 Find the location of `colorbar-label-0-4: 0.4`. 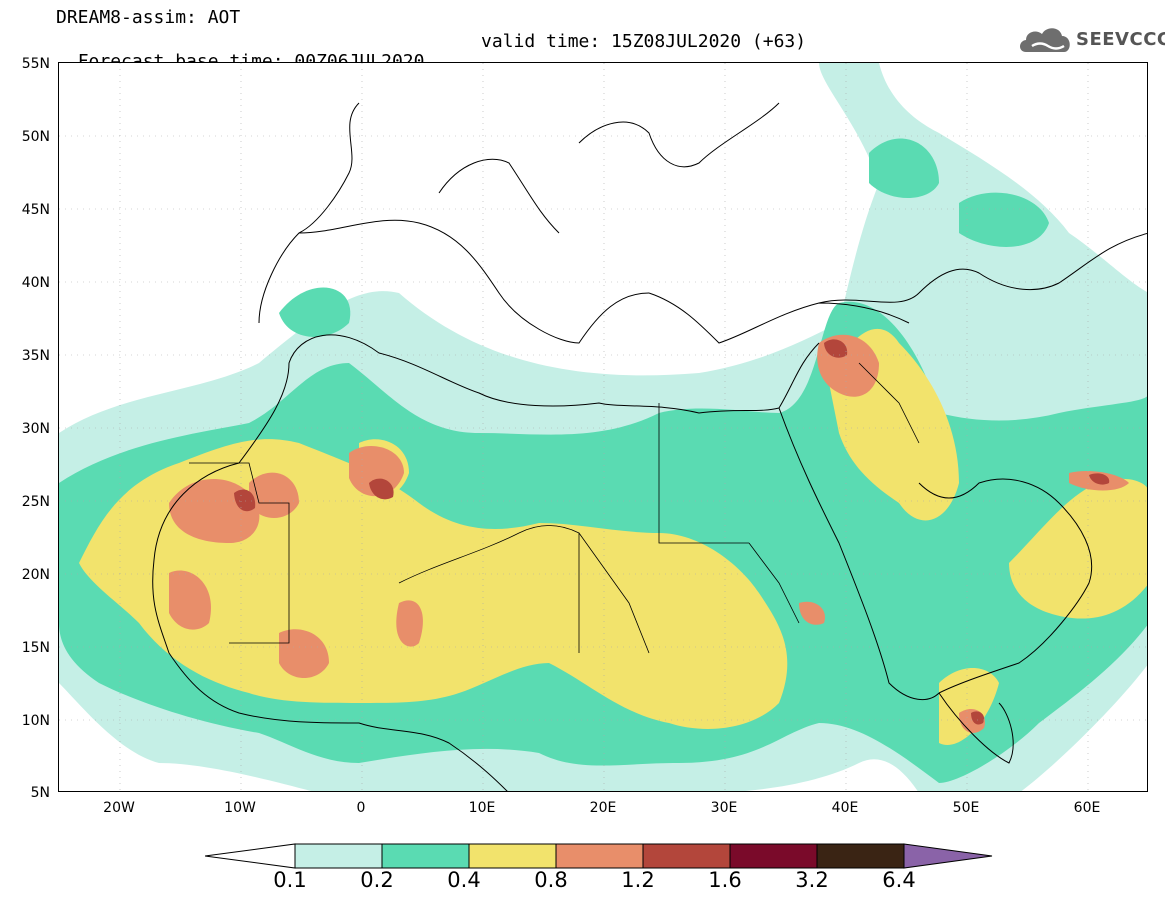

colorbar-label-0-4: 0.4 is located at coordinates (464, 880).